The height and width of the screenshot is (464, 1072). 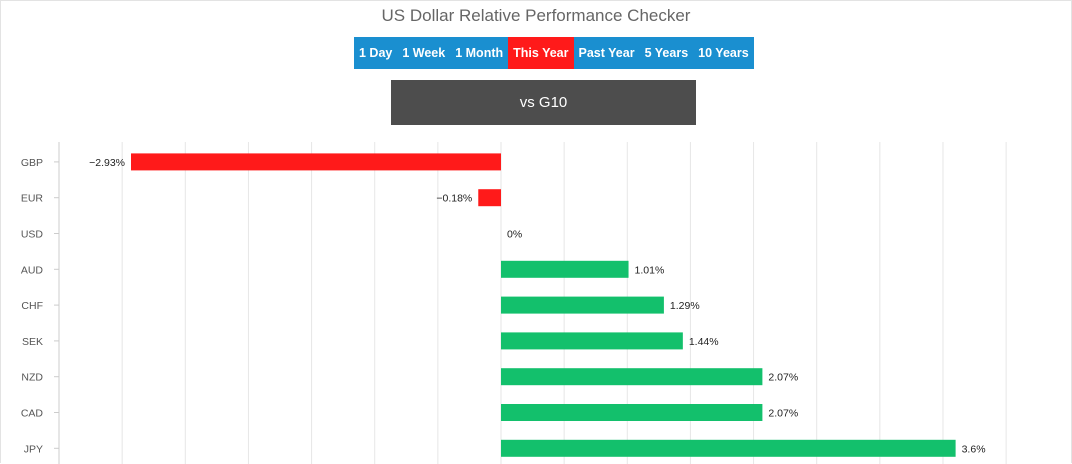 I want to click on category-label-nzd: NZD, so click(x=32, y=378).